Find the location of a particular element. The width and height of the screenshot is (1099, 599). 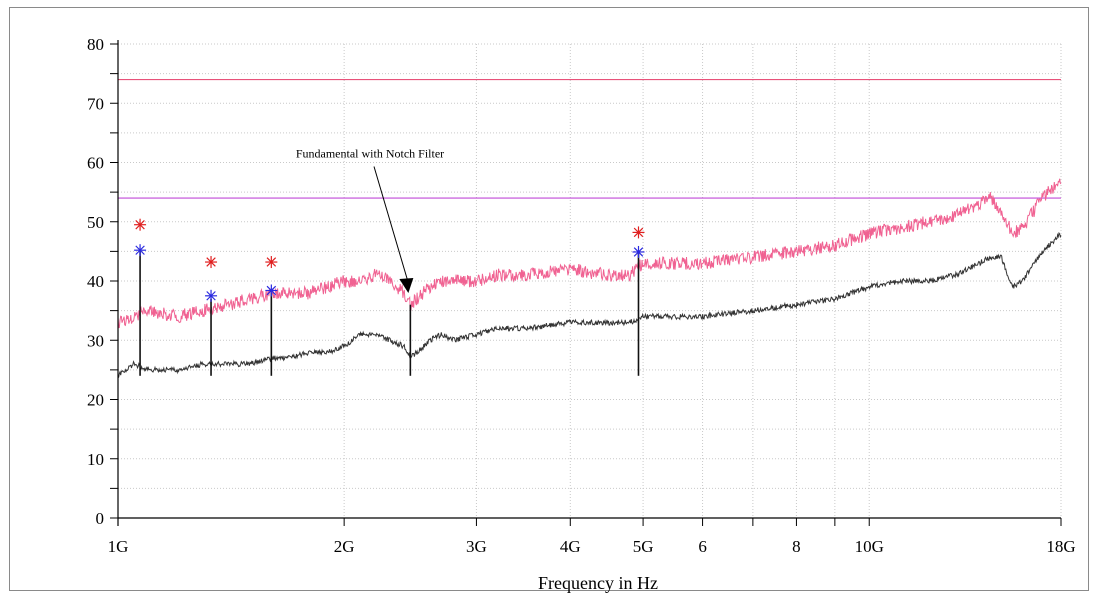

marker-group is located at coordinates (389, 260).